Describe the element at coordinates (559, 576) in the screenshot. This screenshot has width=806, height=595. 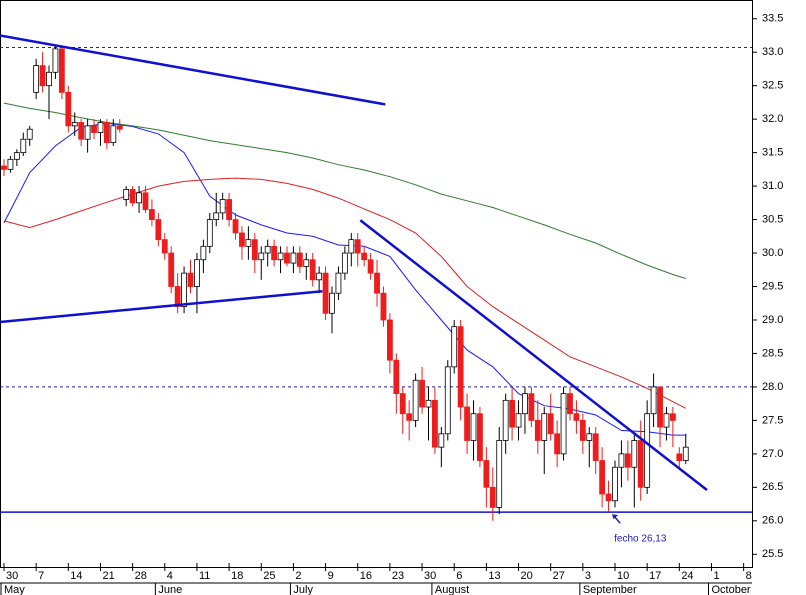
I see `x-tick-label: 27` at that location.